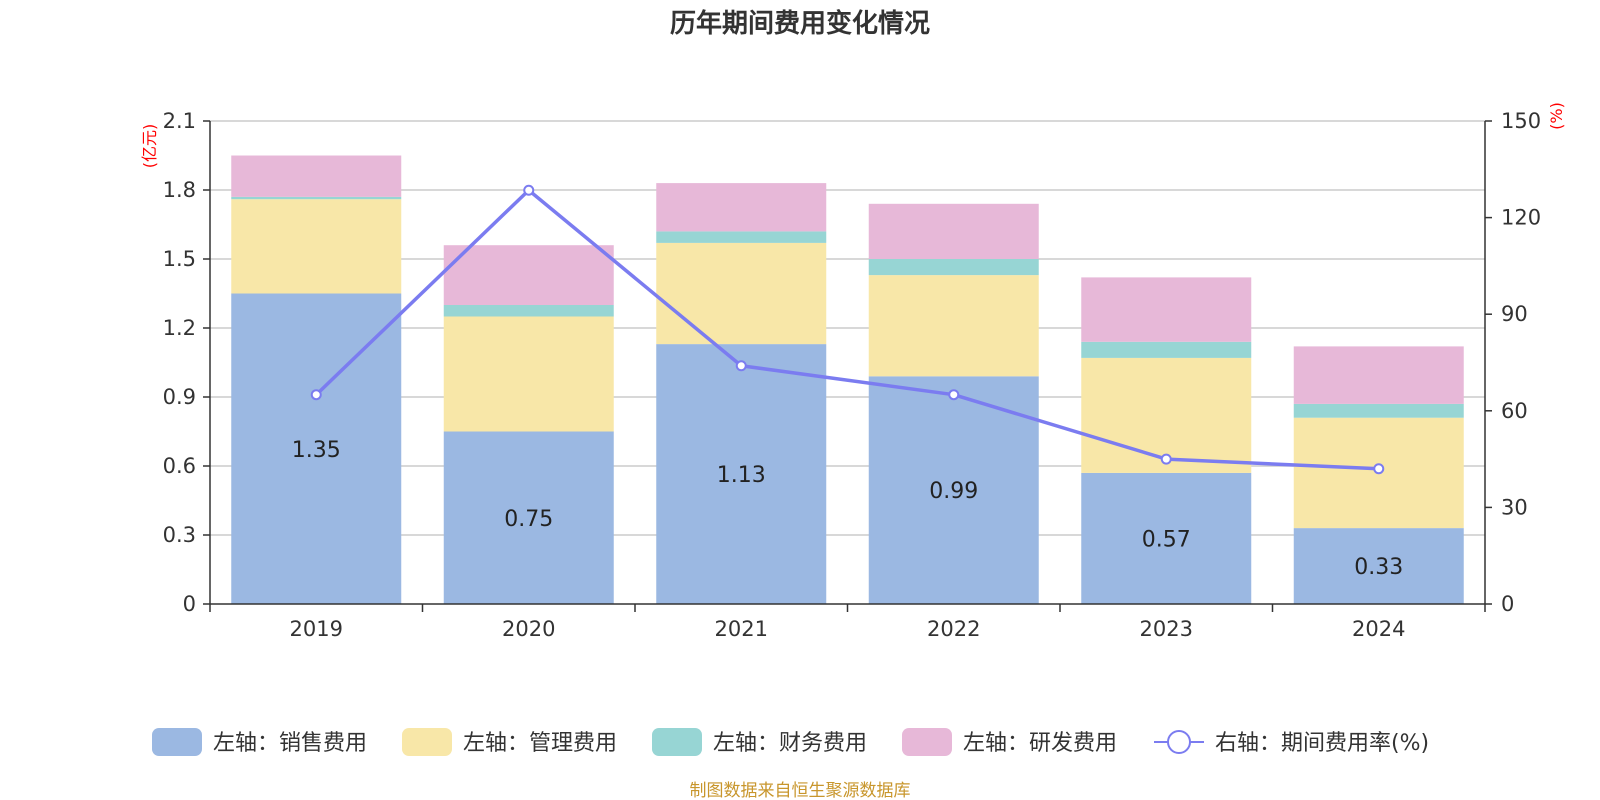  I want to click on chart-title: 历年期间费用变化情况, so click(800, 23).